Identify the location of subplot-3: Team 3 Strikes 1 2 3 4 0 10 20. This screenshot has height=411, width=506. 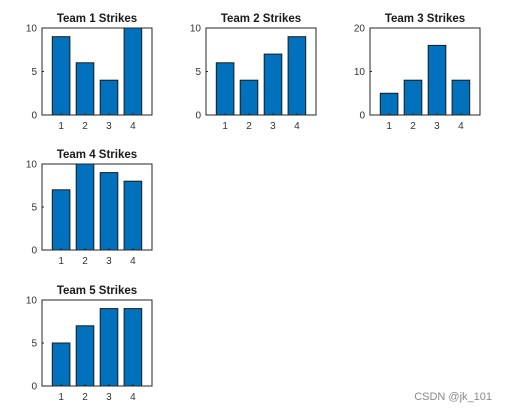
(417, 72).